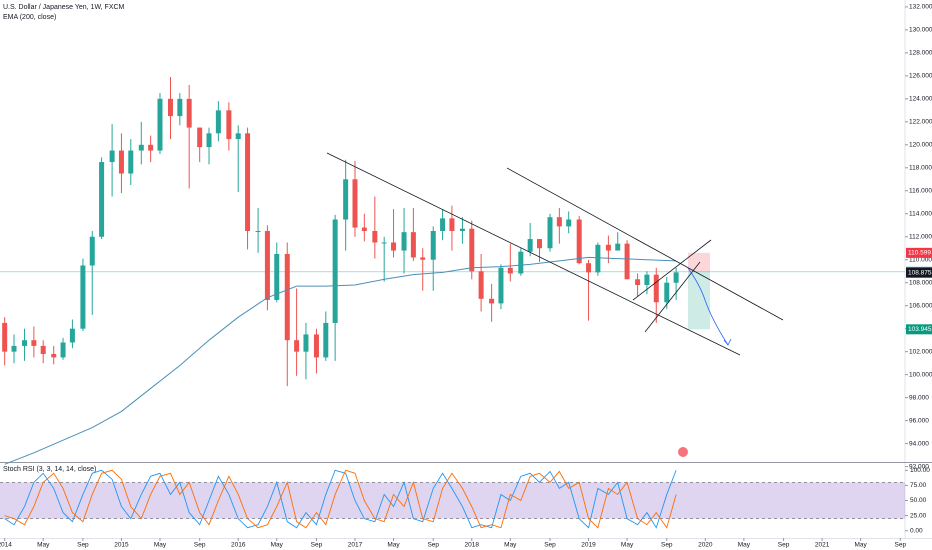  I want to click on x-tick-label: 2015, so click(121, 545).